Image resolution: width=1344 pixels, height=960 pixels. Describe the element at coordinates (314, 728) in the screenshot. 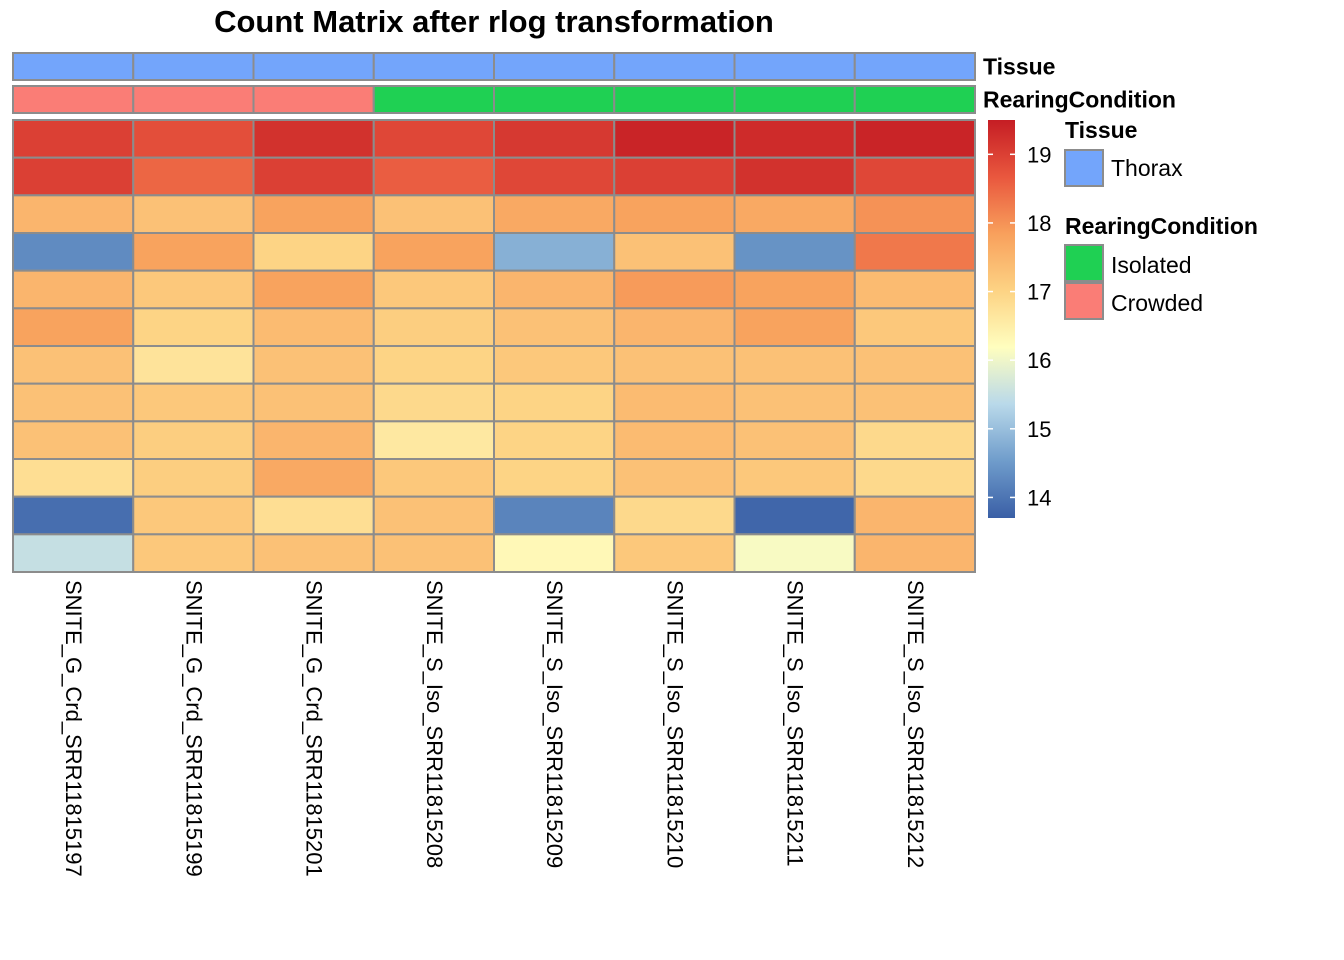

I see `column-label: SNITE_G_Crd_SRR11815201` at that location.